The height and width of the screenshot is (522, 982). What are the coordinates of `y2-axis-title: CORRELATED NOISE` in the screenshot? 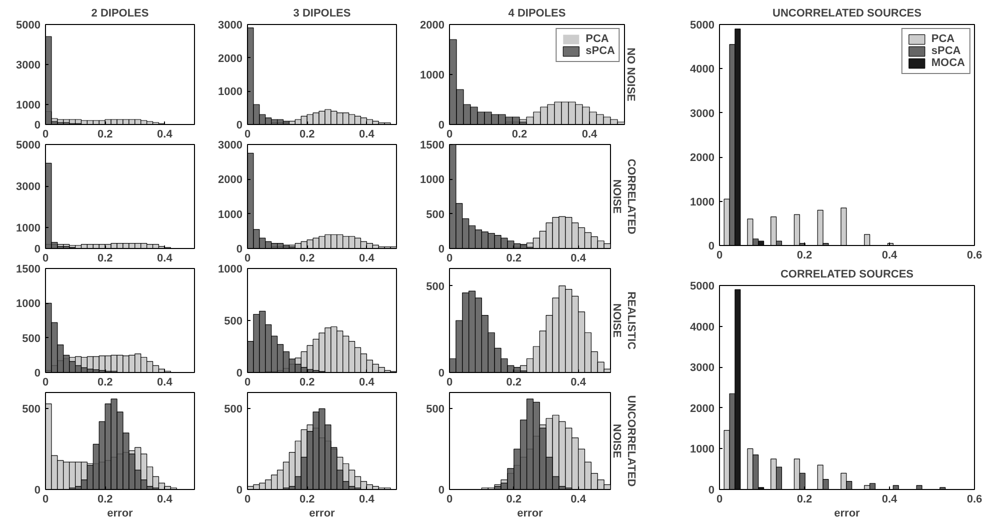 It's located at (623, 196).